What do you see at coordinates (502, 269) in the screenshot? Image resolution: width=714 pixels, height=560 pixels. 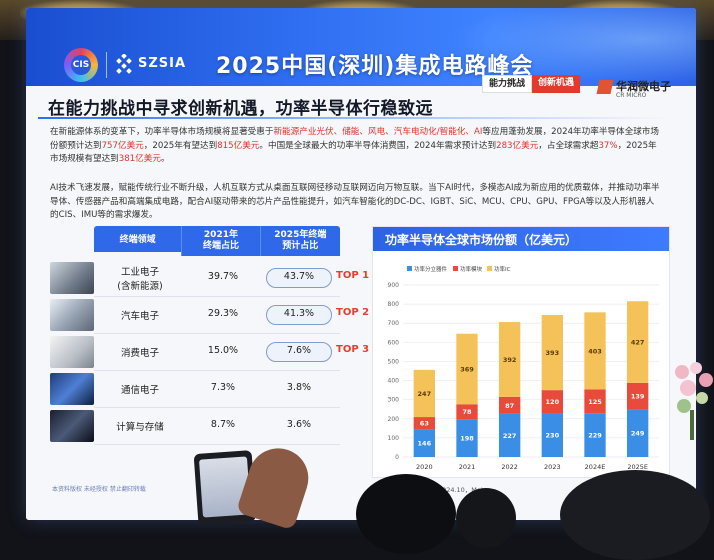 I see `legend-entry: 功率IC` at bounding box center [502, 269].